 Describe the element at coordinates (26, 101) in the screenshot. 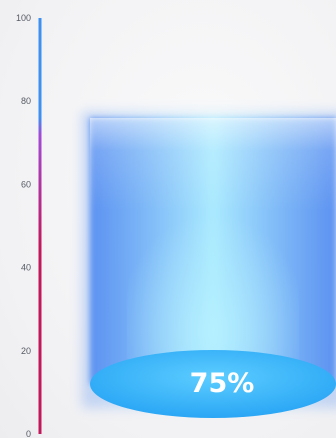

I see `scale-tick-label: 80` at that location.